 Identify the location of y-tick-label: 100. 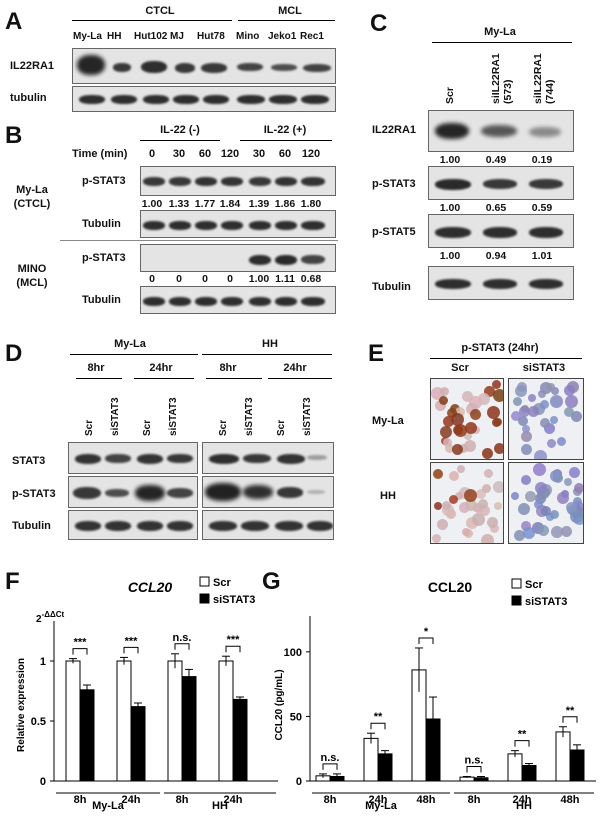
(293, 653).